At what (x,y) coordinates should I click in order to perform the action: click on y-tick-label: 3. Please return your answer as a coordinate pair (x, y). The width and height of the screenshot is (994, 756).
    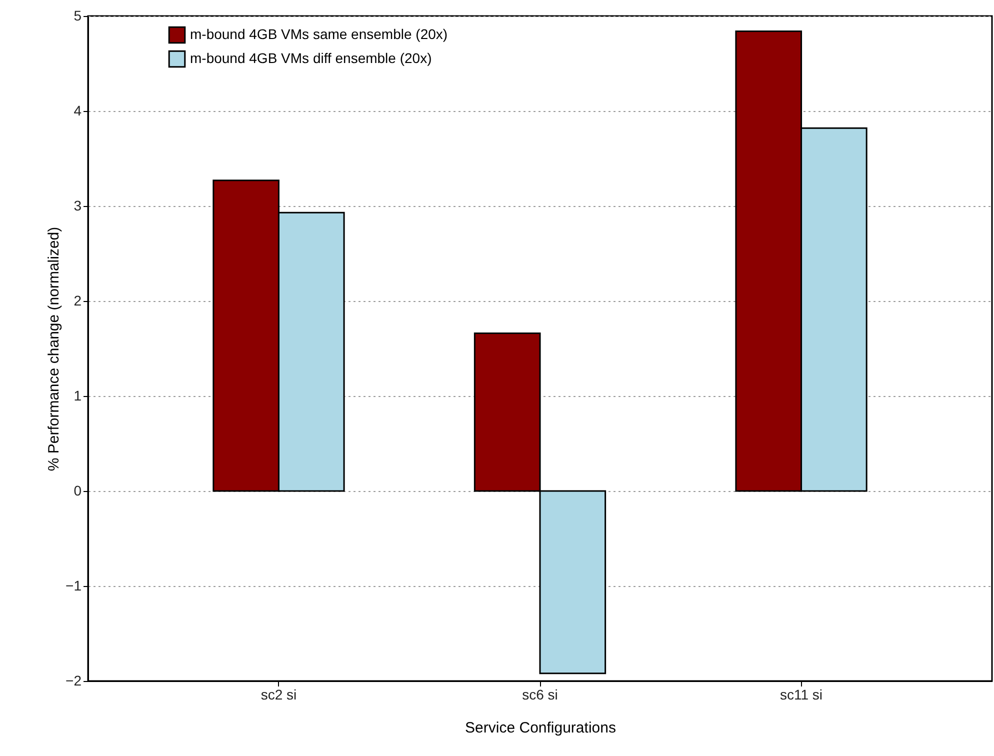
    Looking at the image, I should click on (78, 206).